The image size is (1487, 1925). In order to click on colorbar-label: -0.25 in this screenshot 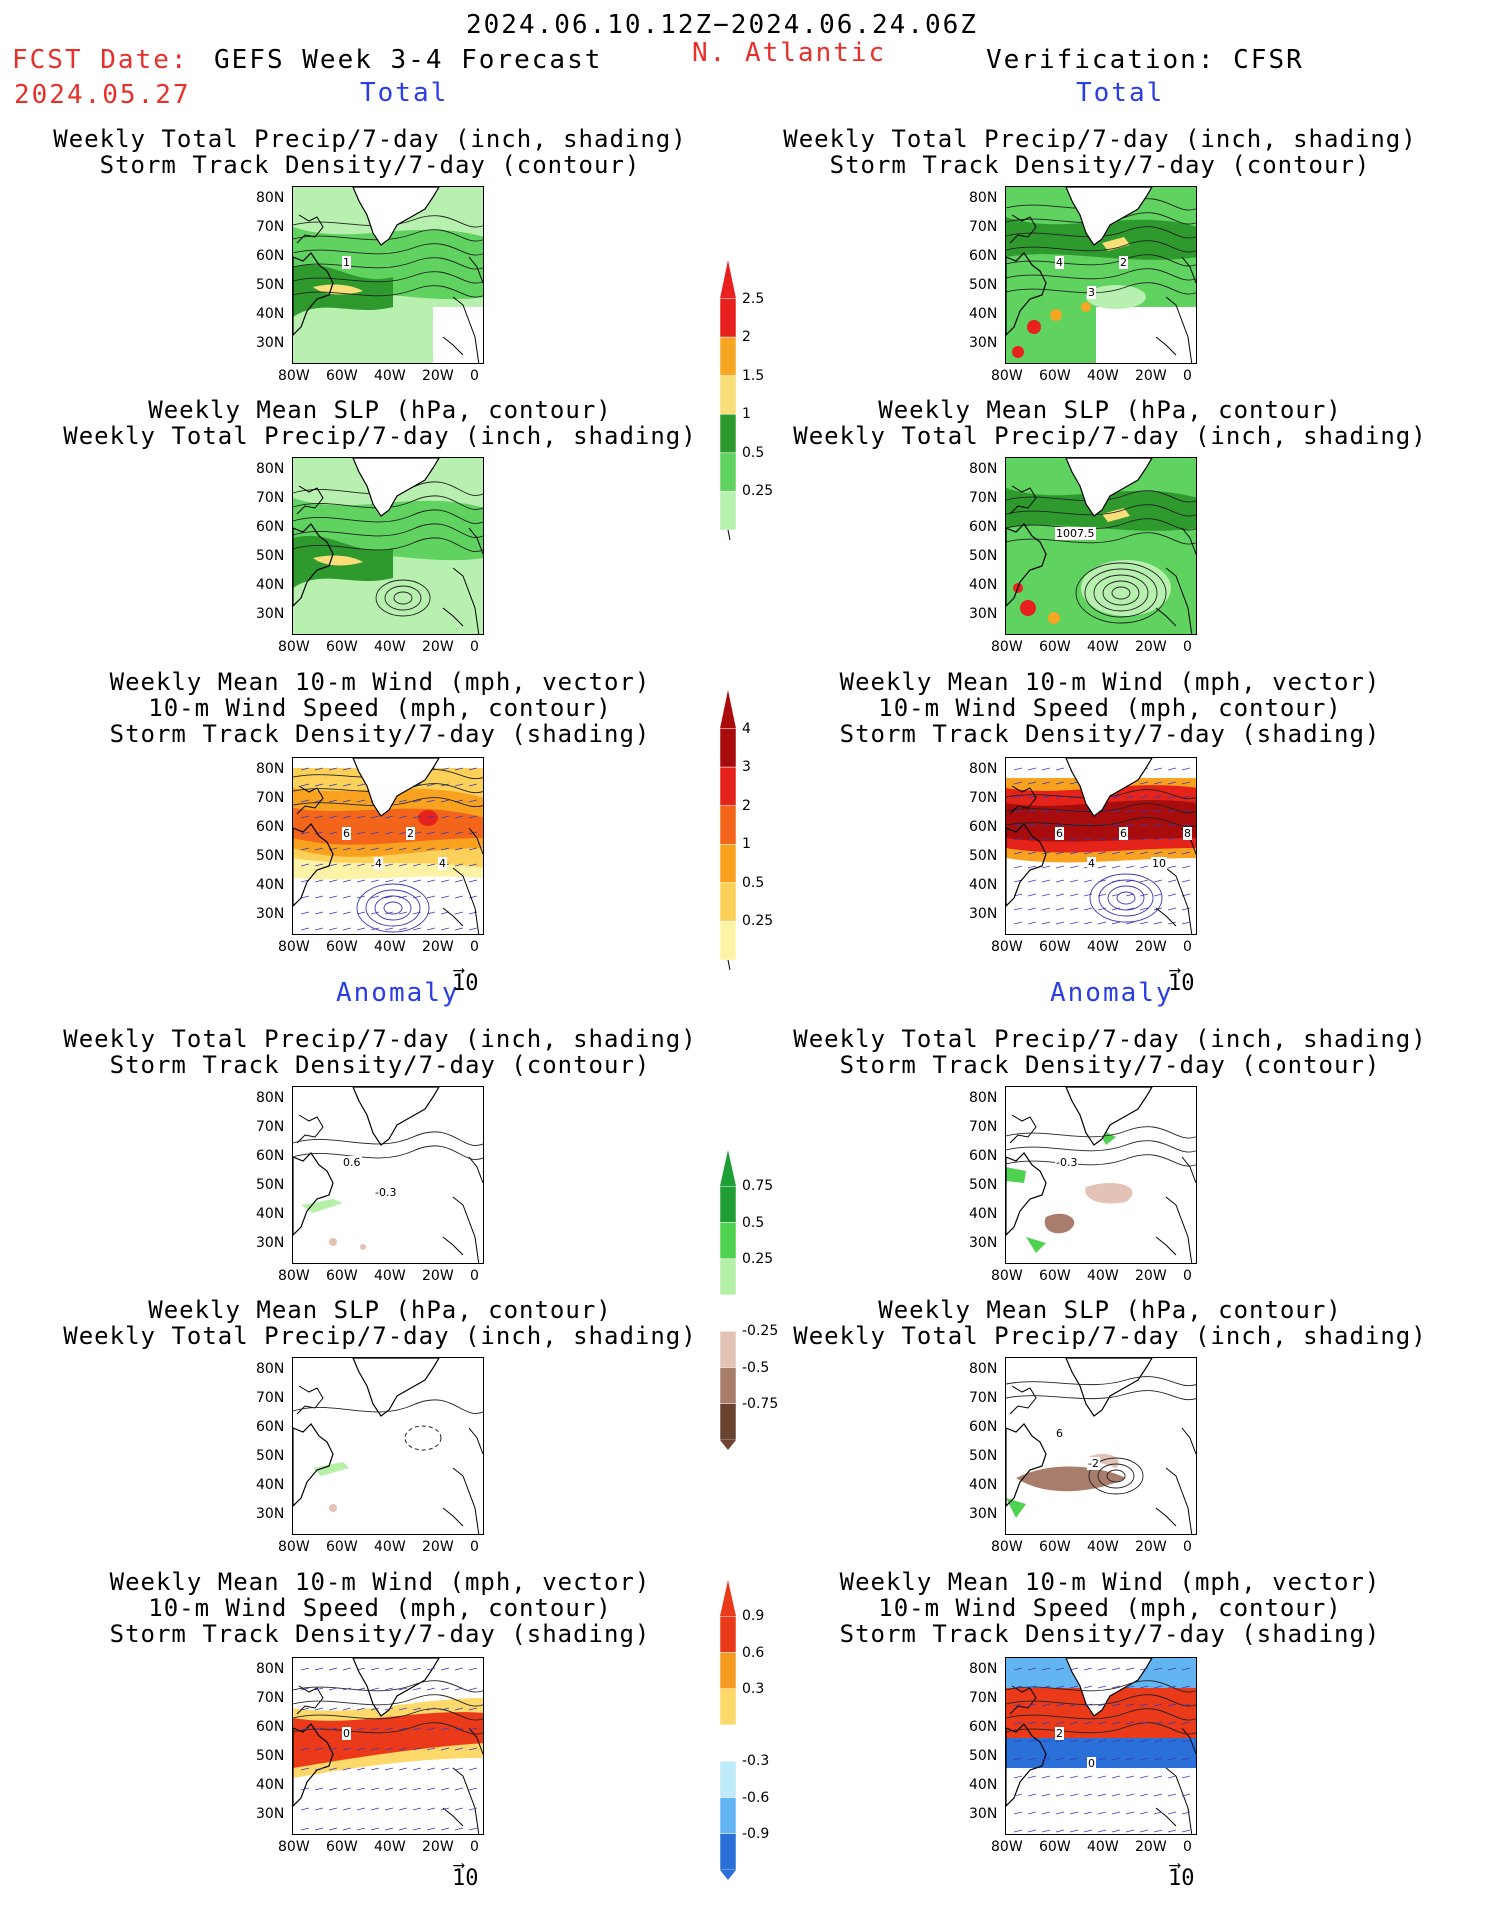, I will do `click(760, 1331)`.